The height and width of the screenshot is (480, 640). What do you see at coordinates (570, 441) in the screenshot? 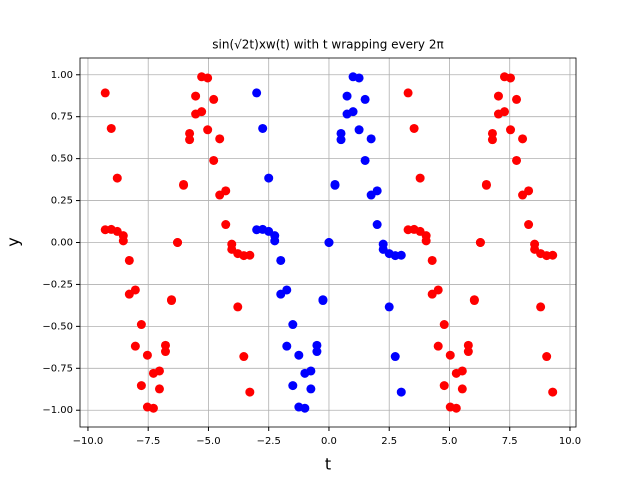
I see `x-tick-label: 10.0` at bounding box center [570, 441].